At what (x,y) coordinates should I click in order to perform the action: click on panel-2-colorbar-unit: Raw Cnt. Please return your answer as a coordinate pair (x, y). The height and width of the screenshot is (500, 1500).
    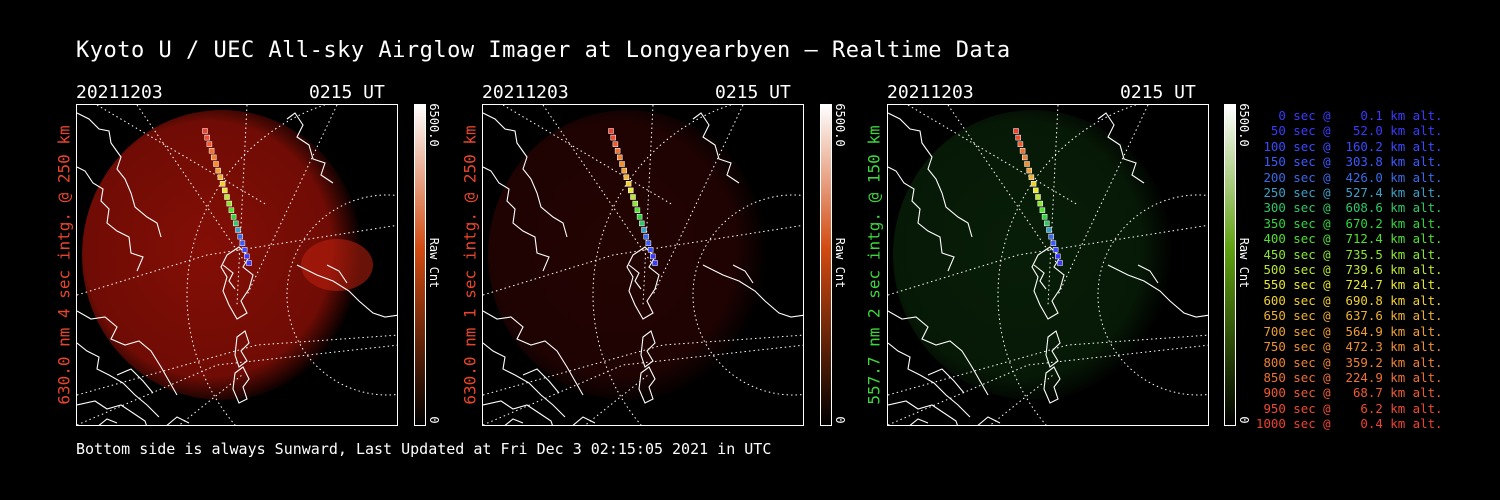
    Looking at the image, I should click on (840, 263).